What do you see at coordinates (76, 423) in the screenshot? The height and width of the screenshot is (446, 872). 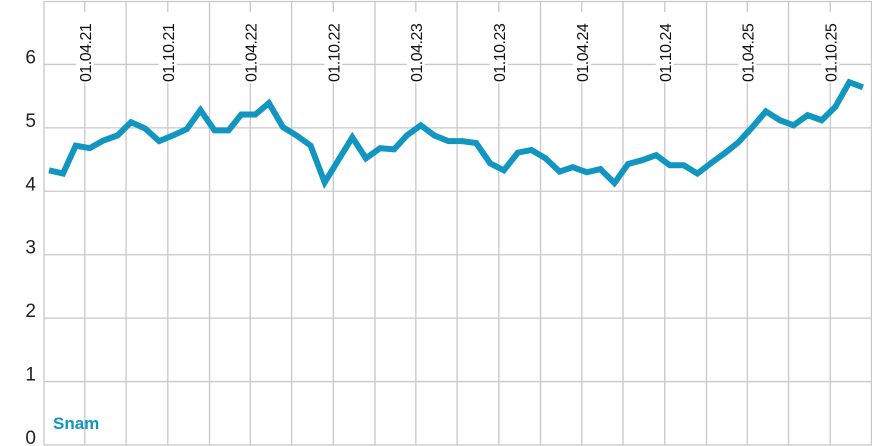 I see `series-label-snam: Snam` at bounding box center [76, 423].